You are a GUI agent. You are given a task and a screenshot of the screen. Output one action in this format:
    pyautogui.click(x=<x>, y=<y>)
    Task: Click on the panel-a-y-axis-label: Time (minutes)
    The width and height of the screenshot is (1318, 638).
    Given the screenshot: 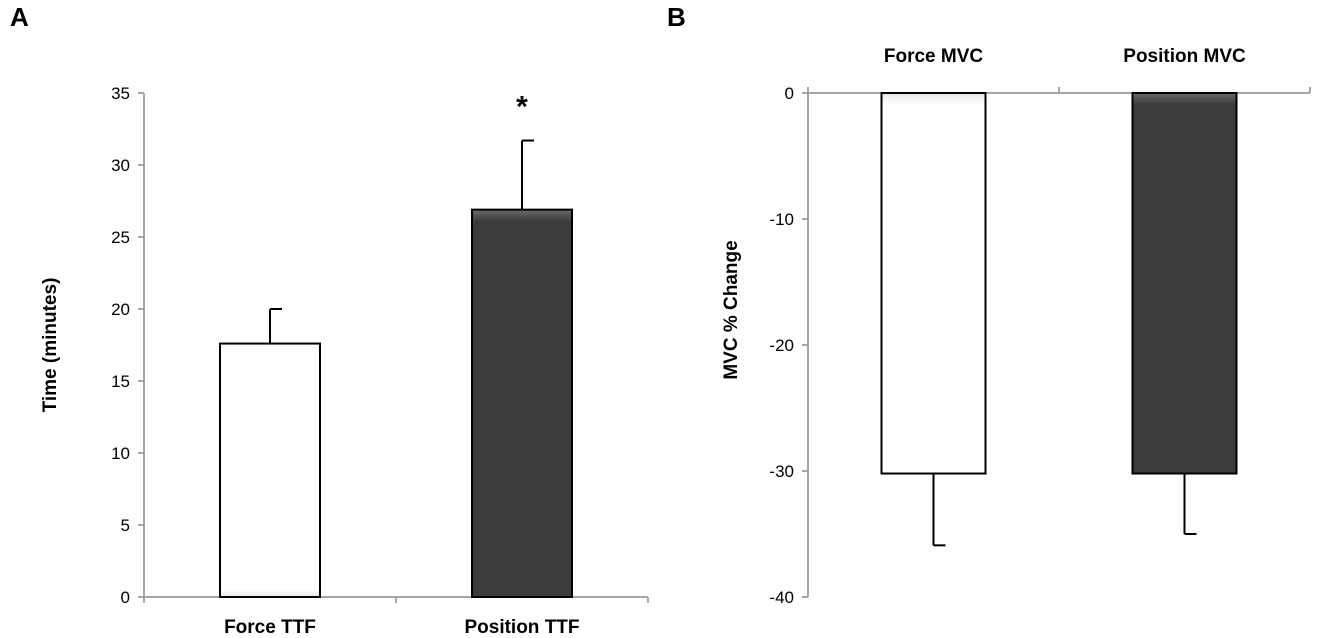 What is the action you would take?
    pyautogui.click(x=50, y=345)
    